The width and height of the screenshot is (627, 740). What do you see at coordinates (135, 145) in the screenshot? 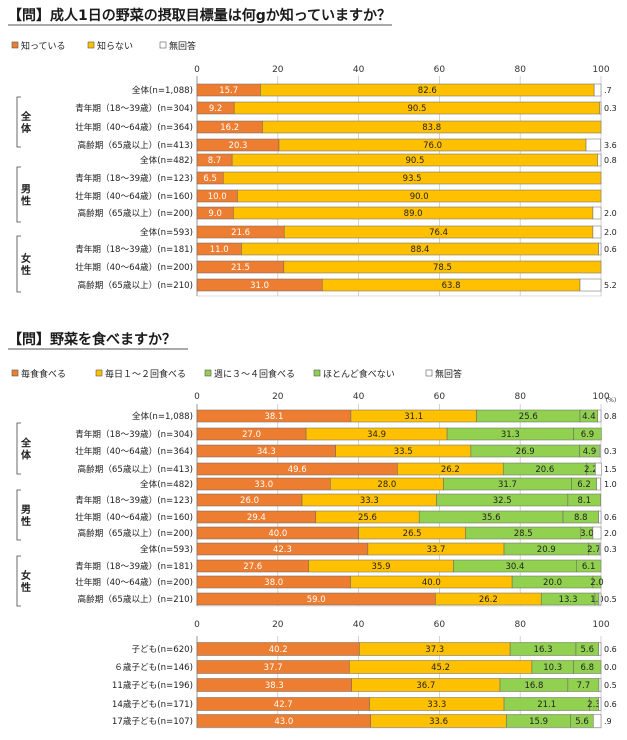
I see `row-category-label: 高齢期（65歳以上）(n=413)` at bounding box center [135, 145].